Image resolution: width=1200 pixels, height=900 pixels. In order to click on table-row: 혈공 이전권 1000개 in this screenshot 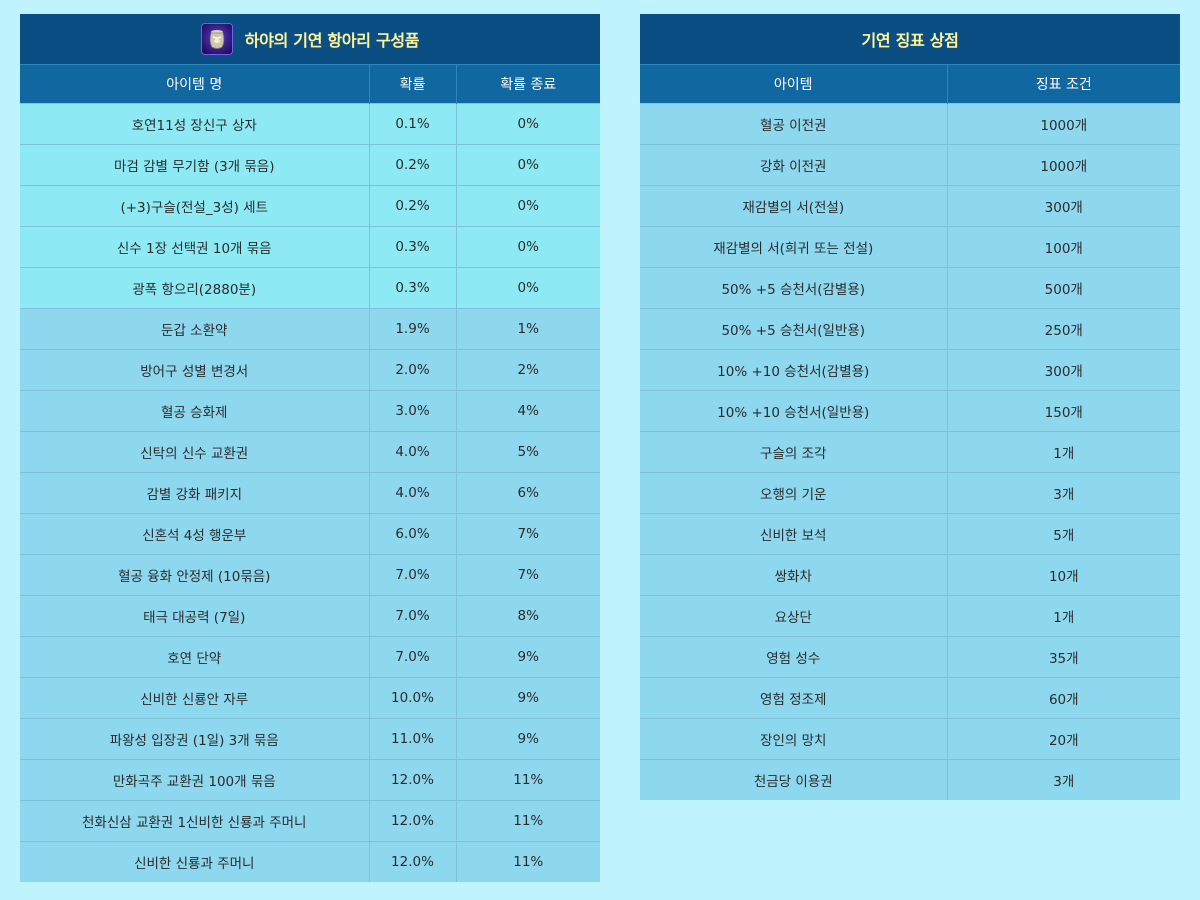, I will do `click(910, 124)`.